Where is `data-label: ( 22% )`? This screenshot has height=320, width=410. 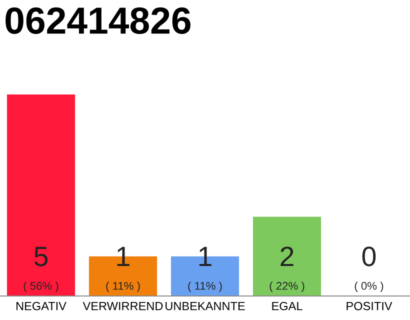
data-label: ( 22% ) is located at coordinates (287, 287).